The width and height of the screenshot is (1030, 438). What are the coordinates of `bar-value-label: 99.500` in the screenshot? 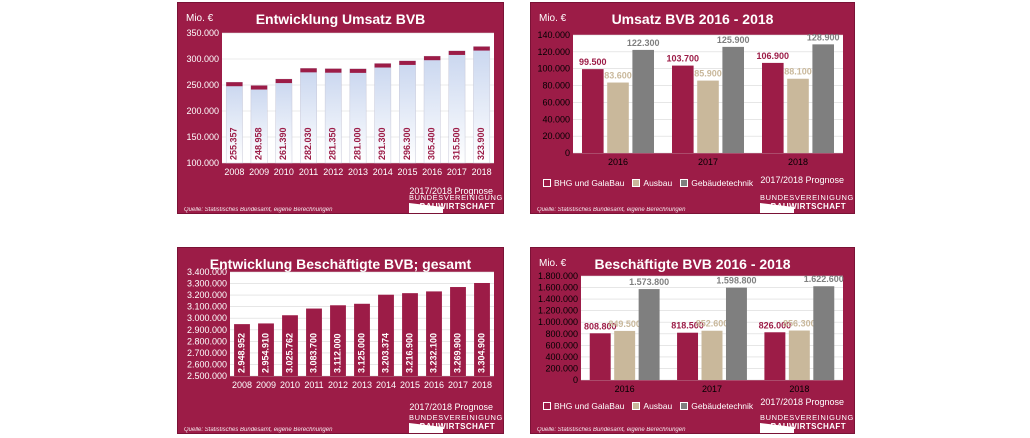 It's located at (593, 62).